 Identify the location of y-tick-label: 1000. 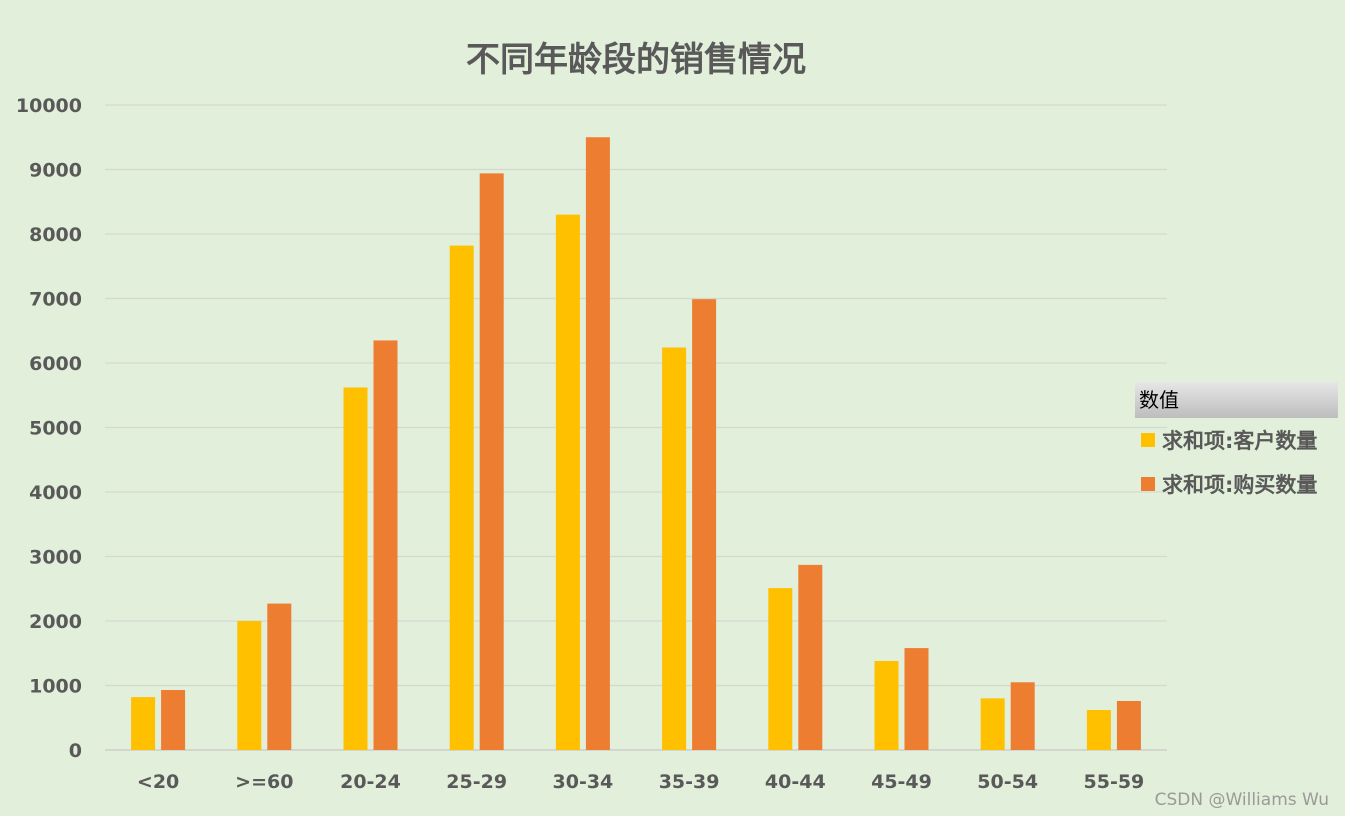
(55, 687).